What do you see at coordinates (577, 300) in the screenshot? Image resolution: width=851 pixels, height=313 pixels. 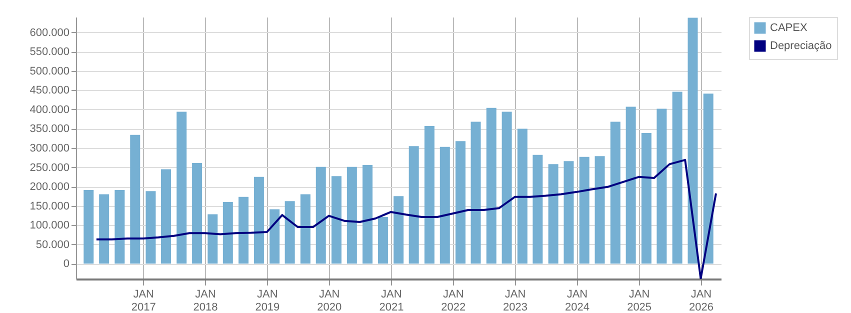 I see `x-tick-label: JAN 2024` at bounding box center [577, 300].